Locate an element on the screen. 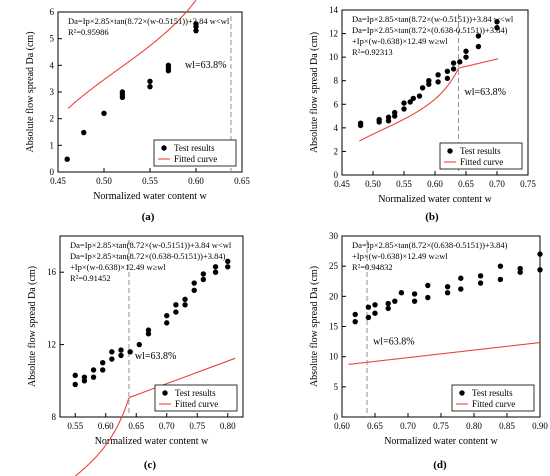 The image size is (550, 476). panel4-x-tick-label: 0.75 is located at coordinates (441, 426).